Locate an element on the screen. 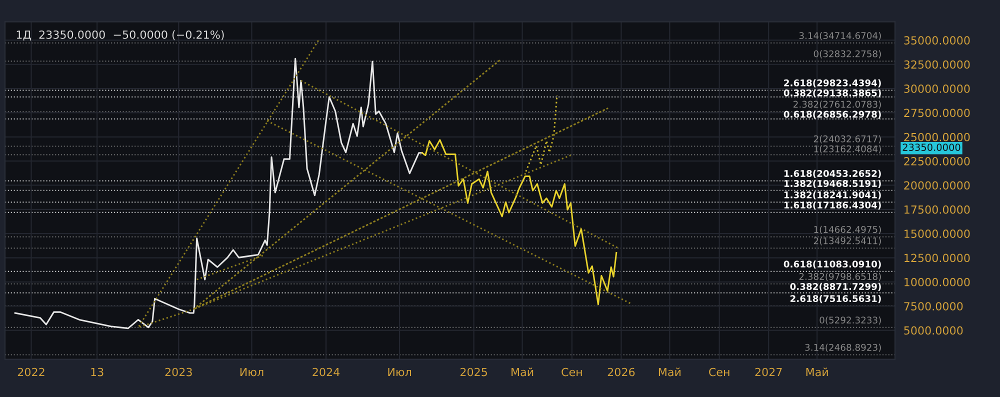  y-tick-label: 5000.0000 is located at coordinates (933, 330).